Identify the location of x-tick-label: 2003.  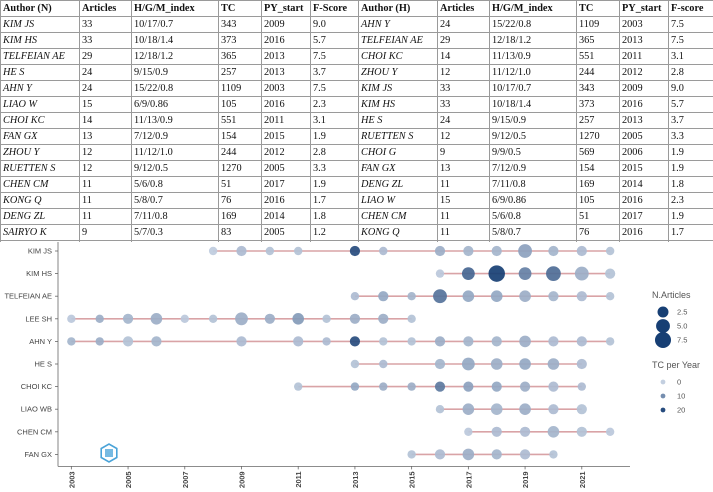
(71, 479).